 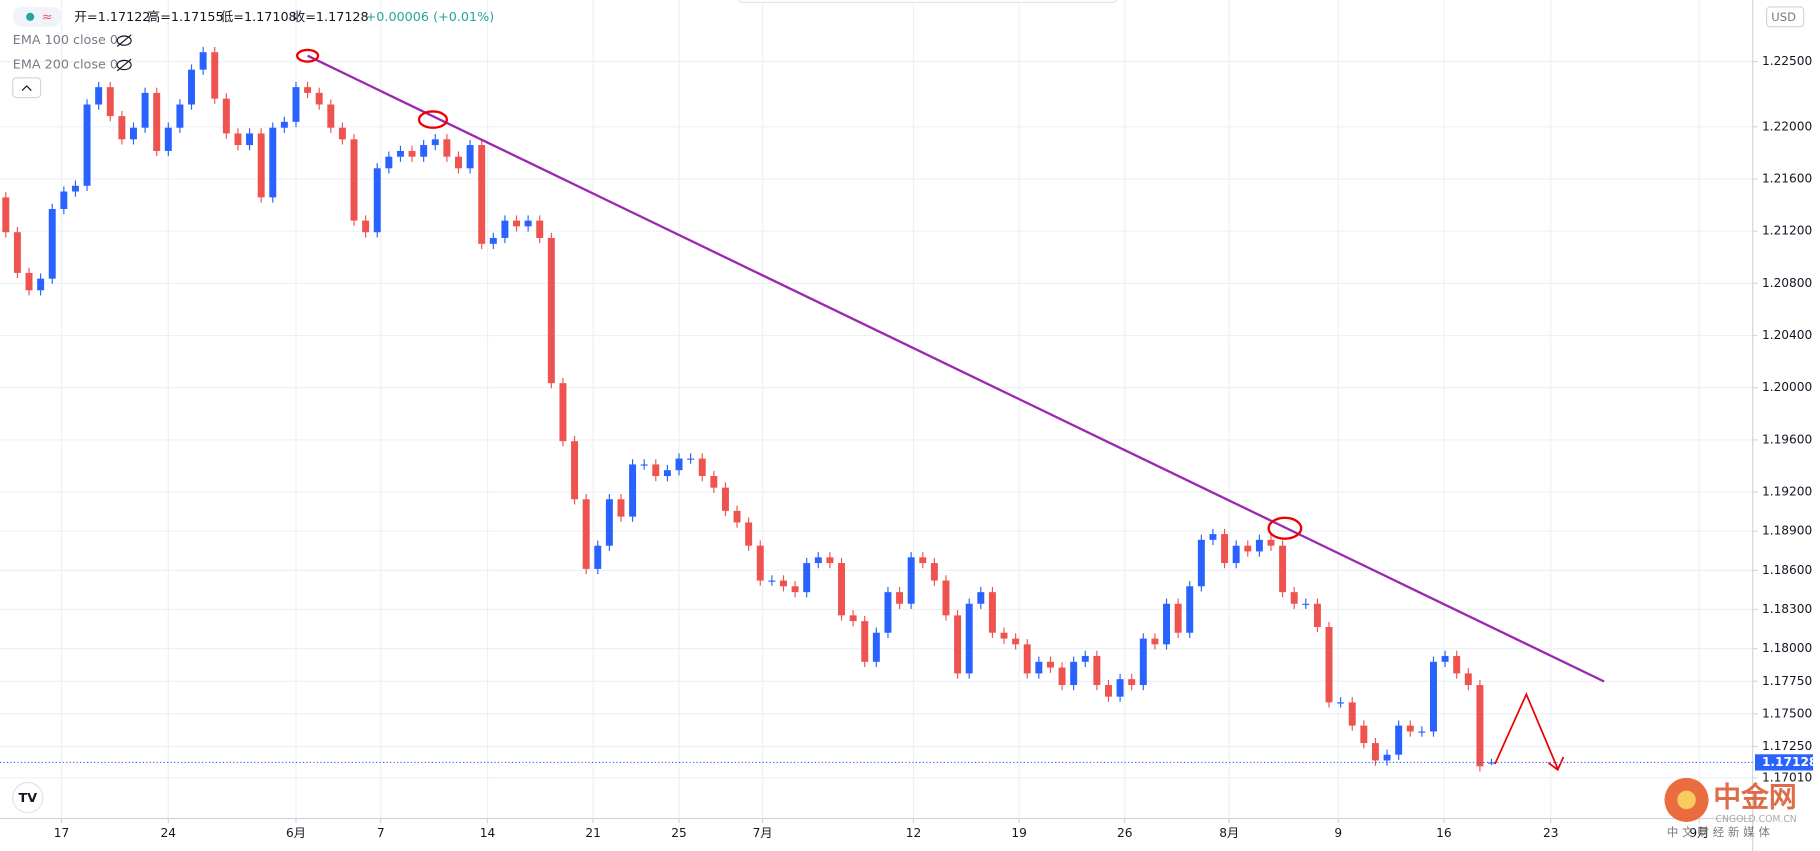 I want to click on x-tick-label: 9月, so click(x=1699, y=833).